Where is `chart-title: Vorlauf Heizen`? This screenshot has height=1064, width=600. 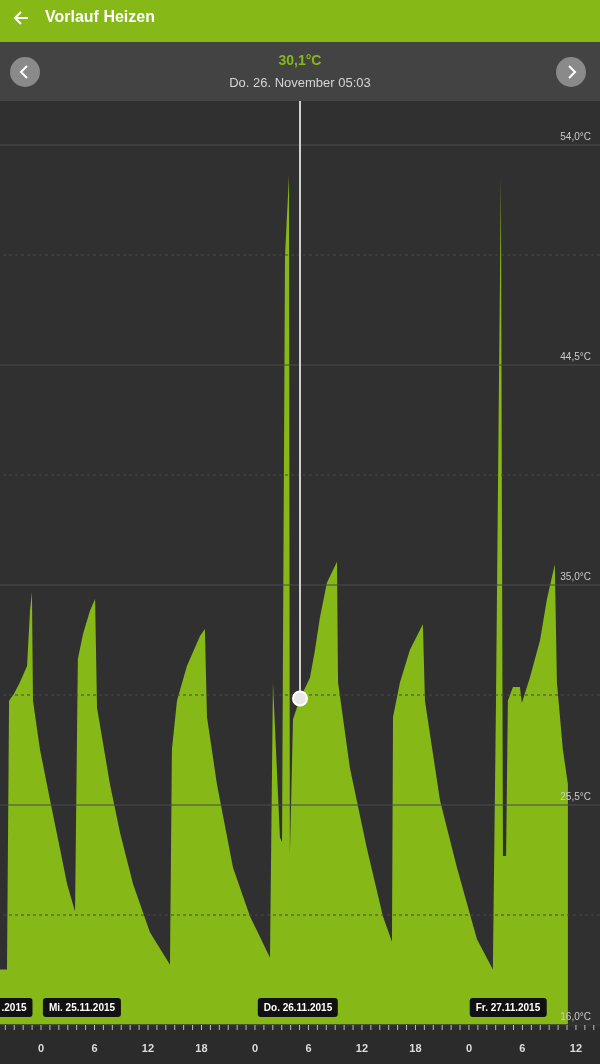
chart-title: Vorlauf Heizen is located at coordinates (100, 17).